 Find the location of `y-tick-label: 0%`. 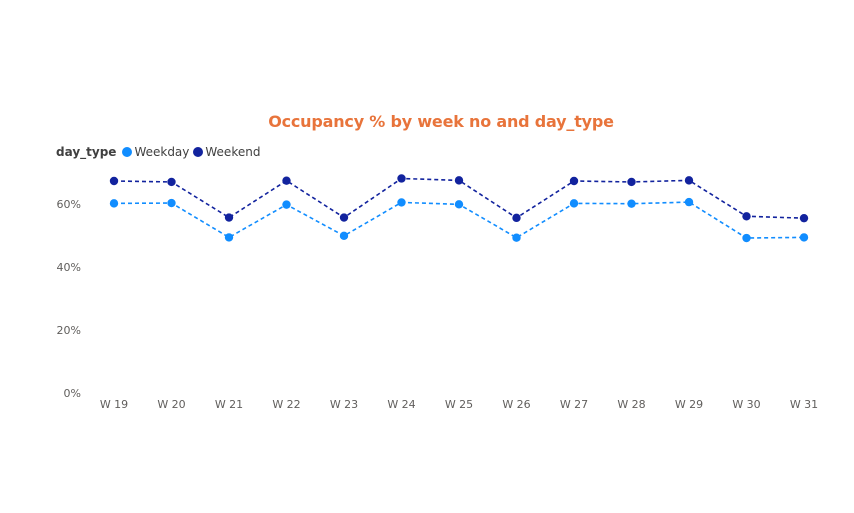

y-tick-label: 0% is located at coordinates (72, 393).